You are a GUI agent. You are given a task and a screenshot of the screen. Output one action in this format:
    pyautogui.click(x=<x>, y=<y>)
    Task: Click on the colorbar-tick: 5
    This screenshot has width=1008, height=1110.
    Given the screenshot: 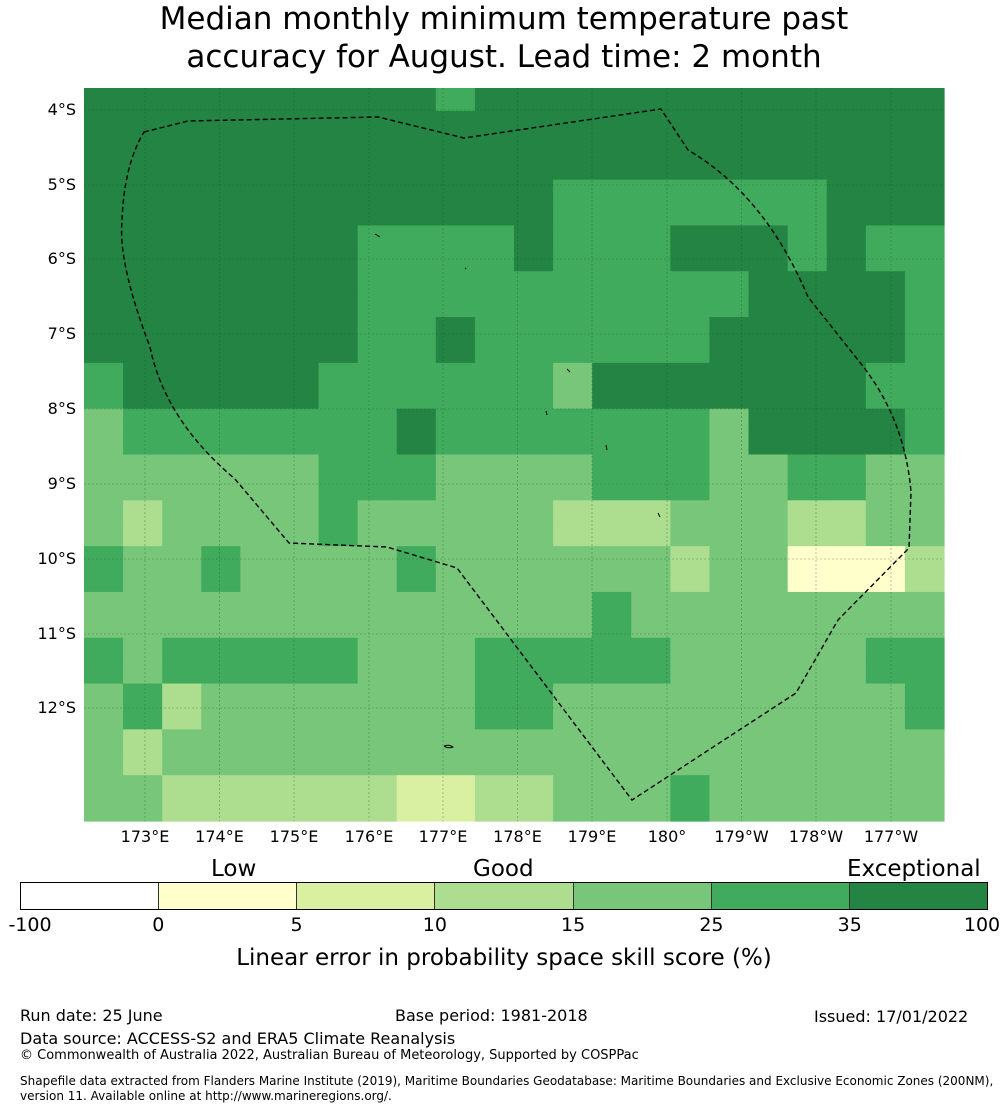 What is the action you would take?
    pyautogui.click(x=296, y=925)
    